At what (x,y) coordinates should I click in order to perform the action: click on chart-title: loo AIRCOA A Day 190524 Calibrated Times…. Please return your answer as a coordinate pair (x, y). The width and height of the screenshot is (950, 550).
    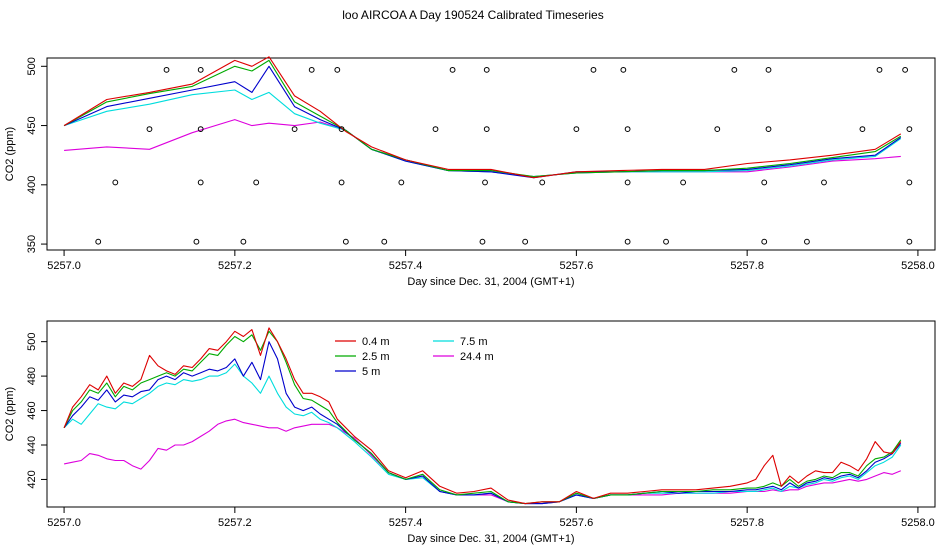
    Looking at the image, I should click on (472, 15).